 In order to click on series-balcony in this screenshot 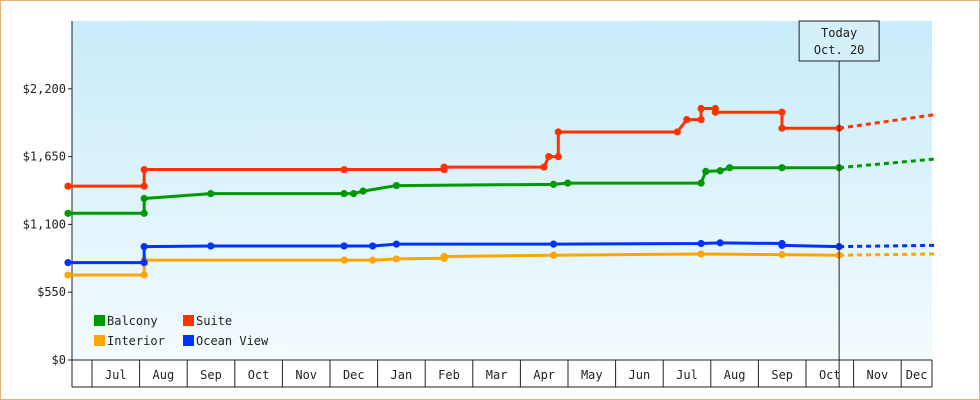, I will do `click(499, 187)`.